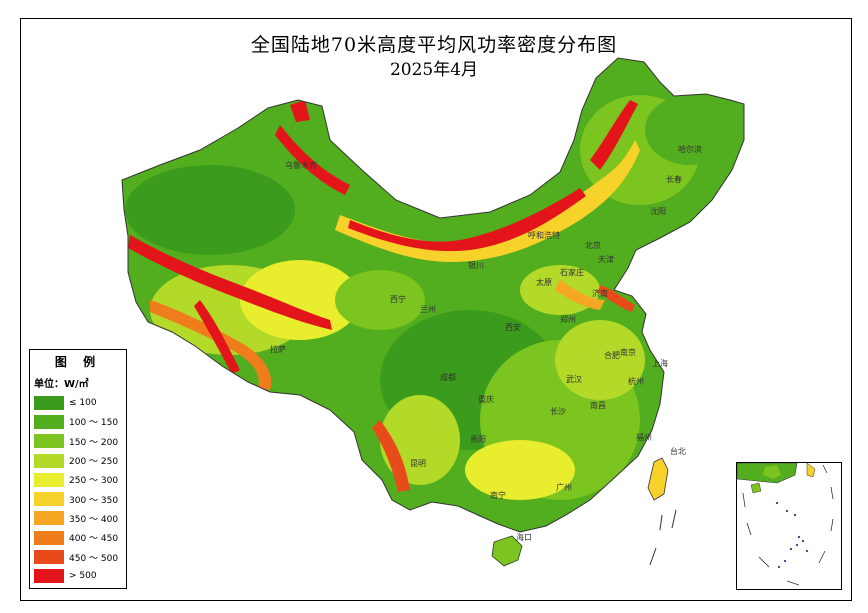 This screenshot has height=613, width=868. I want to click on city-label-zhengzhou: 郑州, so click(568, 319).